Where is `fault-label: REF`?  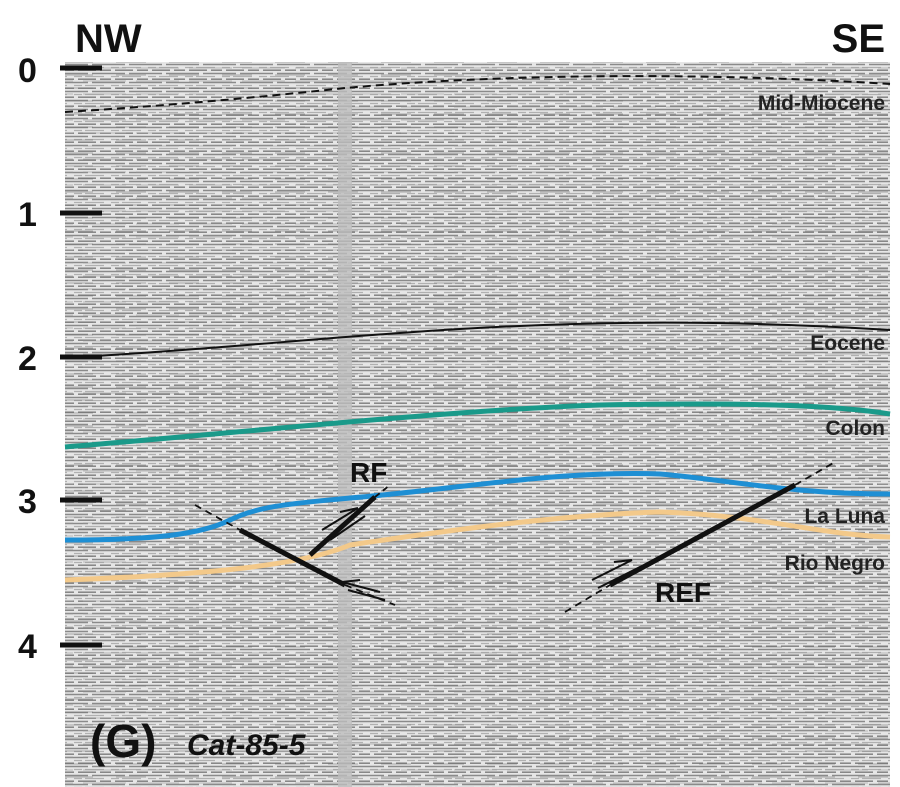
fault-label: REF is located at coordinates (683, 592).